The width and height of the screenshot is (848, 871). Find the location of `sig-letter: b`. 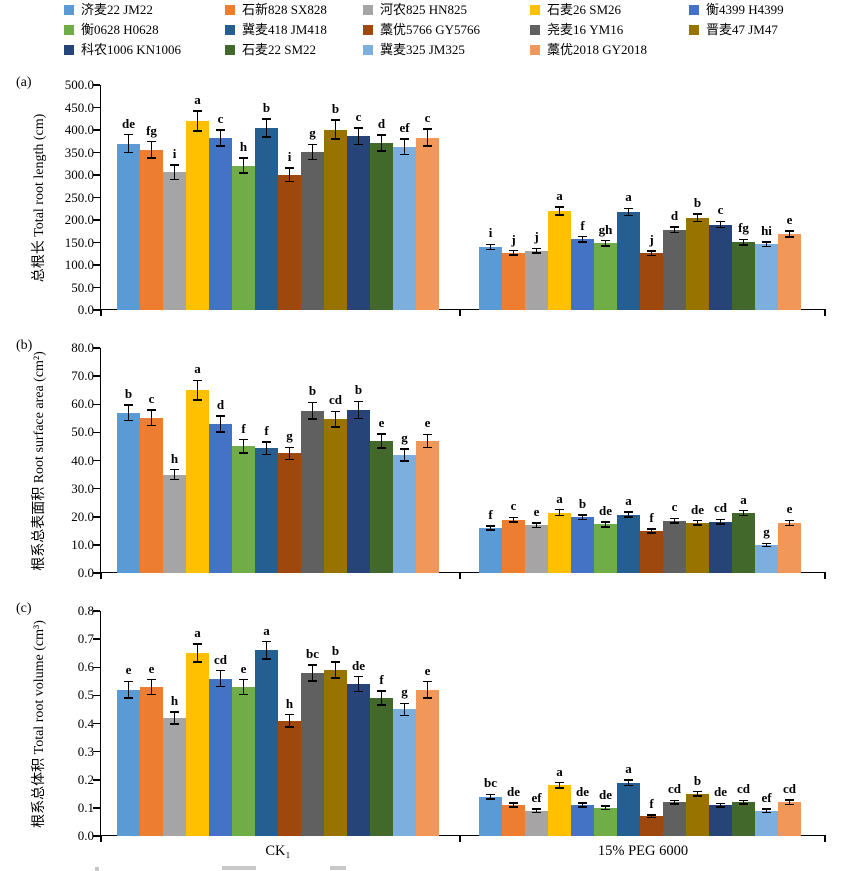

sig-letter: b is located at coordinates (582, 504).